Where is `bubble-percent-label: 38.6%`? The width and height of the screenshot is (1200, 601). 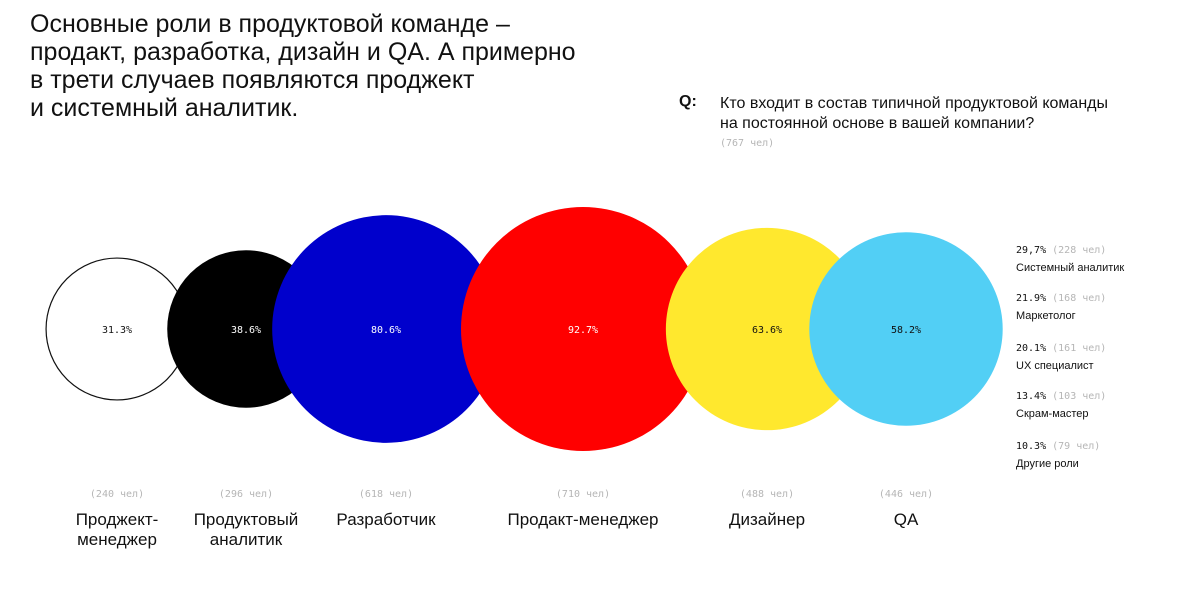 bubble-percent-label: 38.6% is located at coordinates (246, 330).